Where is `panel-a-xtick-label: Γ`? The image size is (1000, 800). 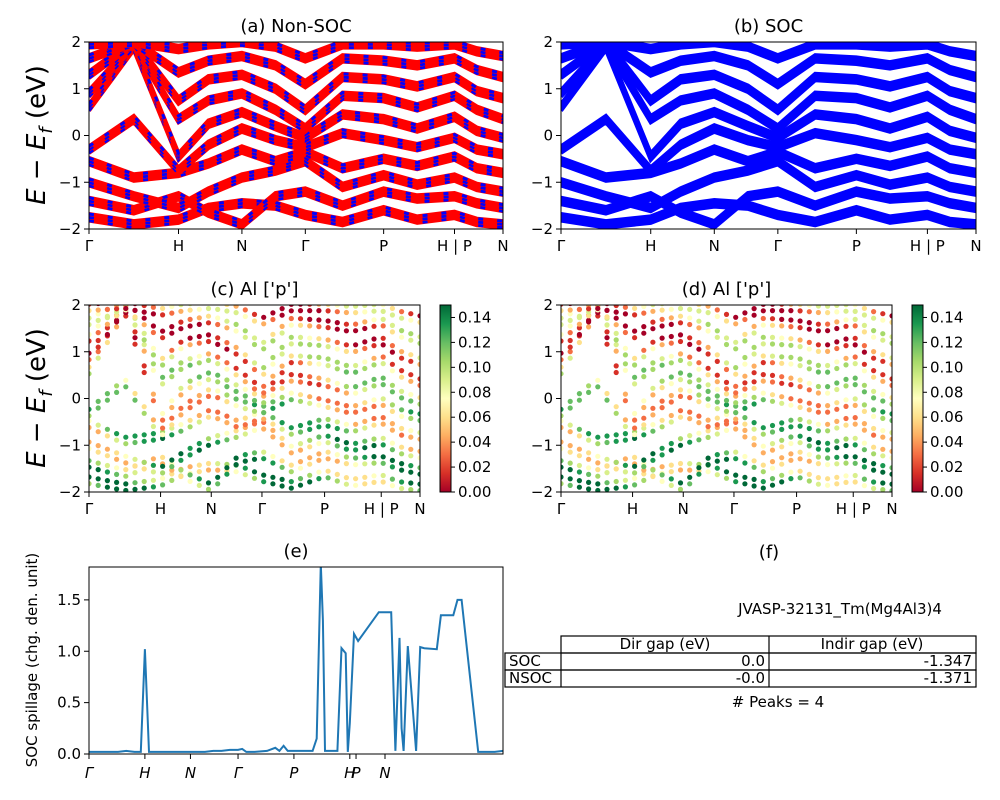
panel-a-xtick-label: Γ is located at coordinates (89, 246).